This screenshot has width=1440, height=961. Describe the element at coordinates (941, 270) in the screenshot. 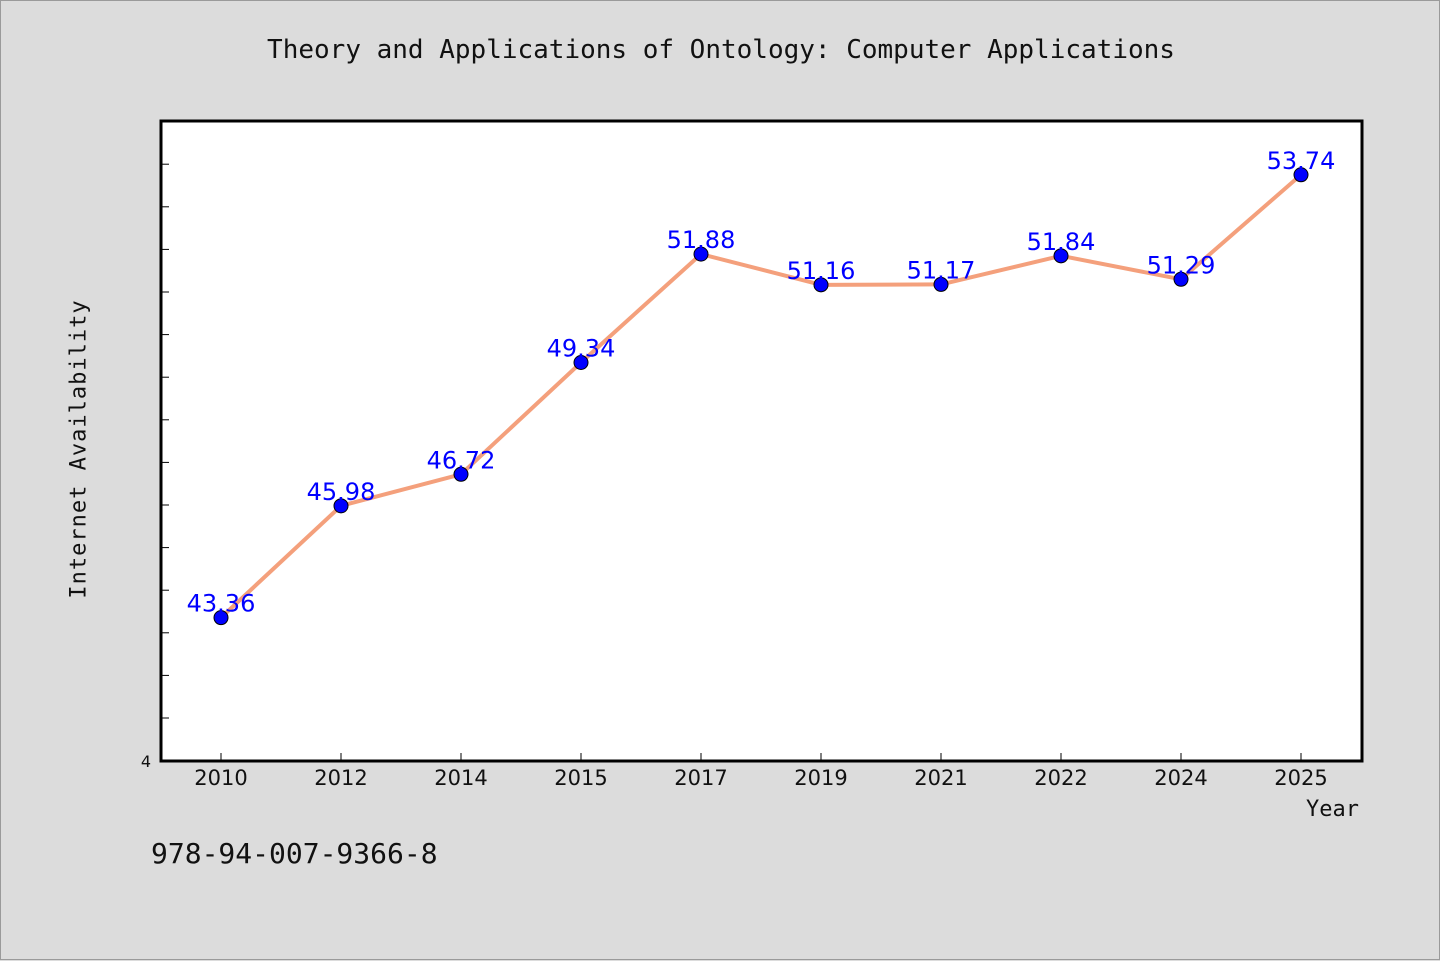

I see `data-label: 51.17` at that location.